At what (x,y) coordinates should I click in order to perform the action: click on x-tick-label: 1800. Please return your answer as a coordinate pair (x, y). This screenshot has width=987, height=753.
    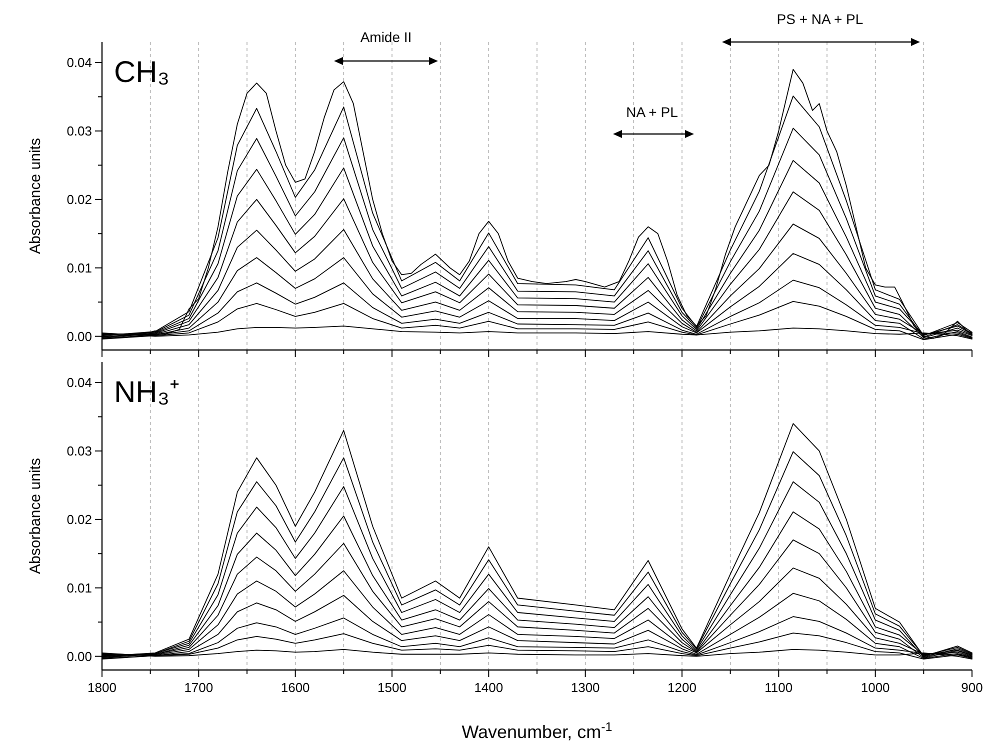
    Looking at the image, I should click on (102, 687).